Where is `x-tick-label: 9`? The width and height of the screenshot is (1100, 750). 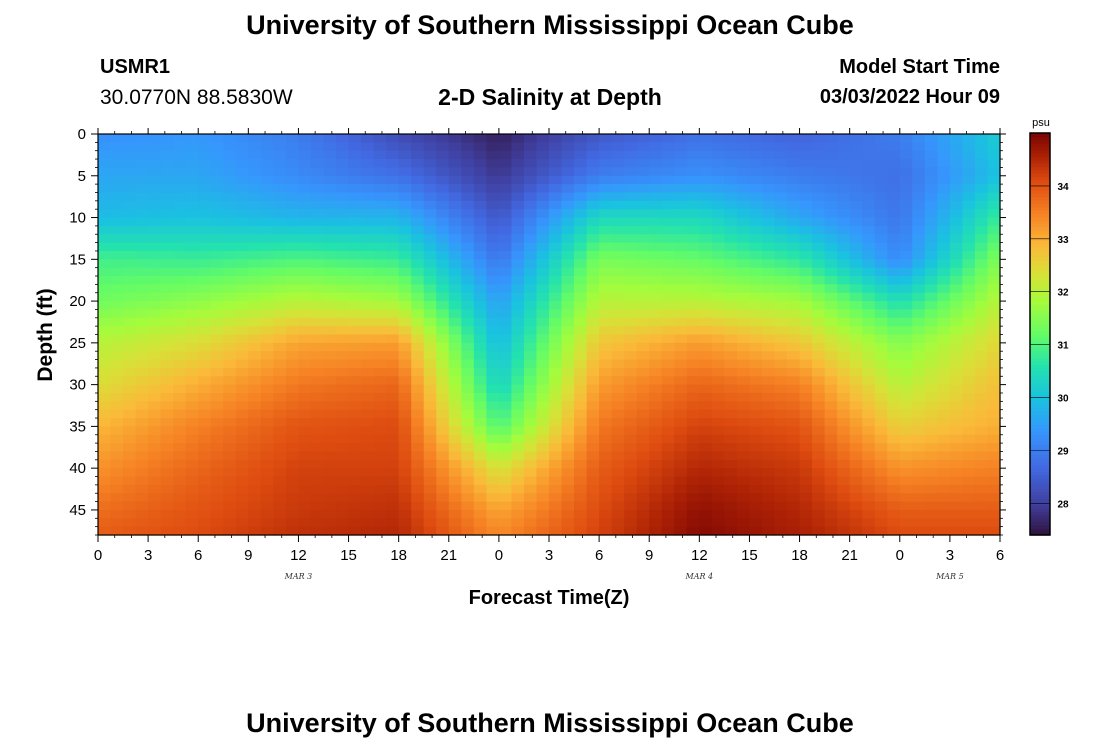 x-tick-label: 9 is located at coordinates (248, 555).